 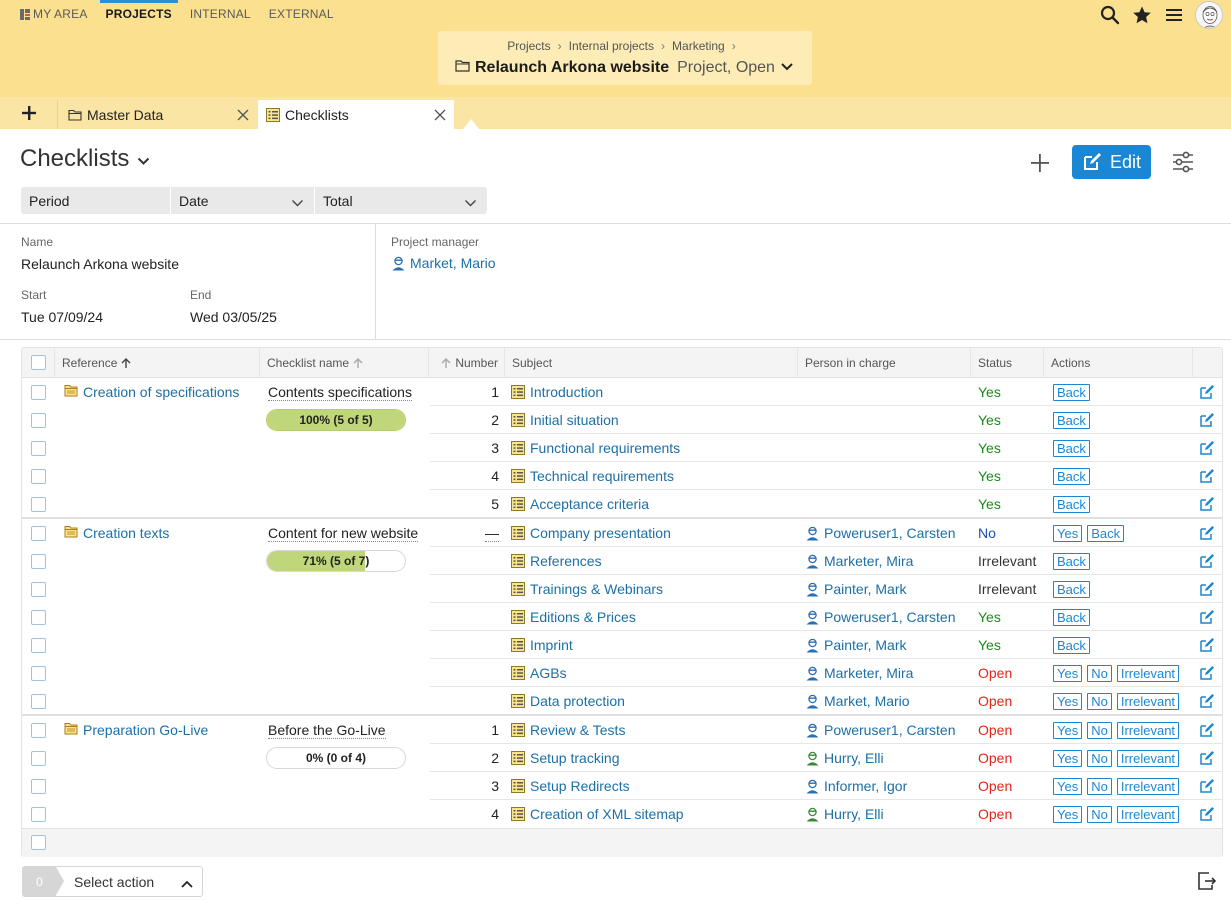 What do you see at coordinates (580, 786) in the screenshot?
I see `subject-link: Setup Redirects` at bounding box center [580, 786].